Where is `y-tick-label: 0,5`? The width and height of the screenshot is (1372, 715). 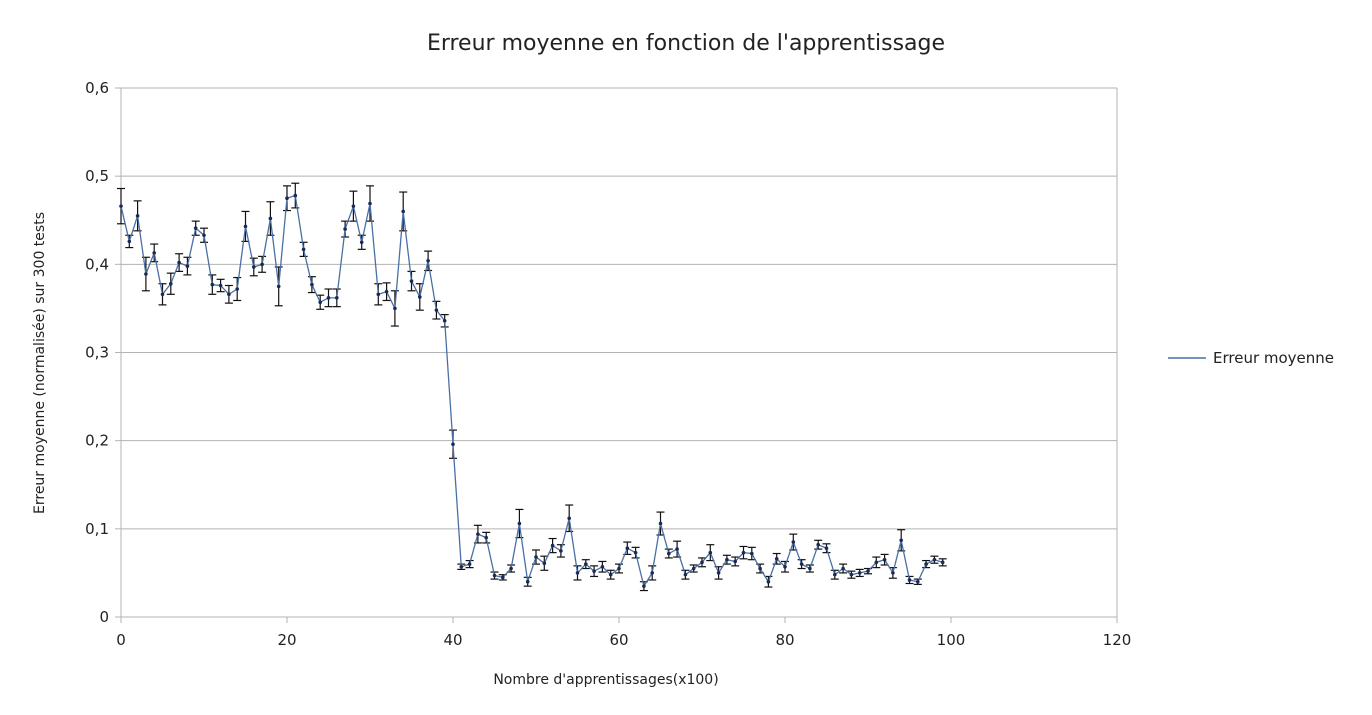 y-tick-label: 0,5 is located at coordinates (97, 176).